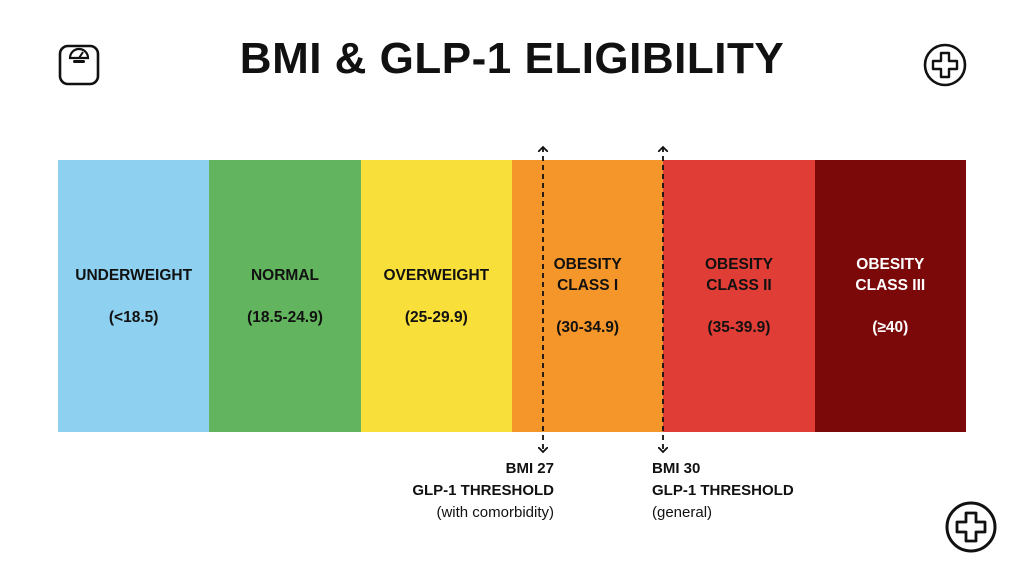  I want to click on page-title: BMI & GLP-1 ELIGIBILITY, so click(512, 58).